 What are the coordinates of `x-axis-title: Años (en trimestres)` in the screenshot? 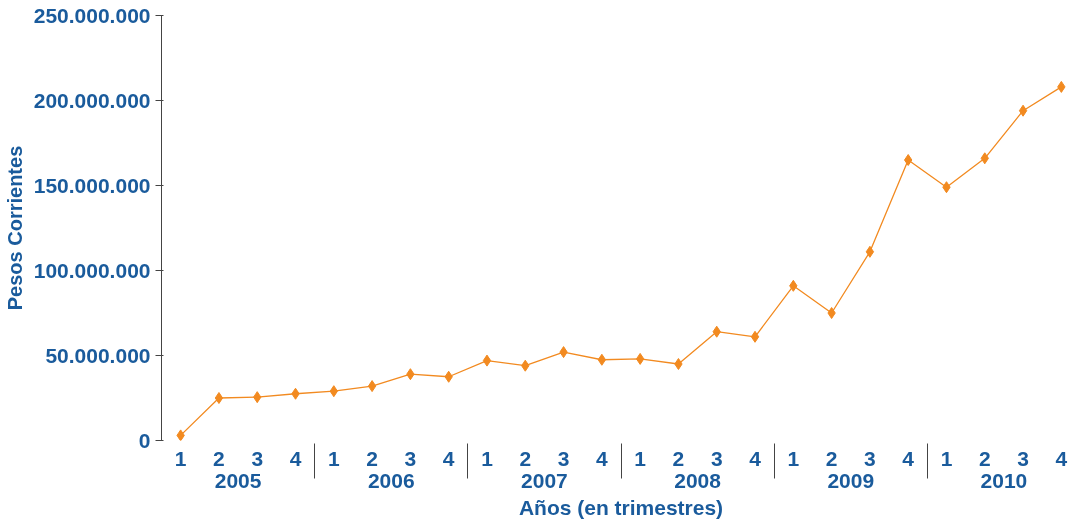 It's located at (621, 507).